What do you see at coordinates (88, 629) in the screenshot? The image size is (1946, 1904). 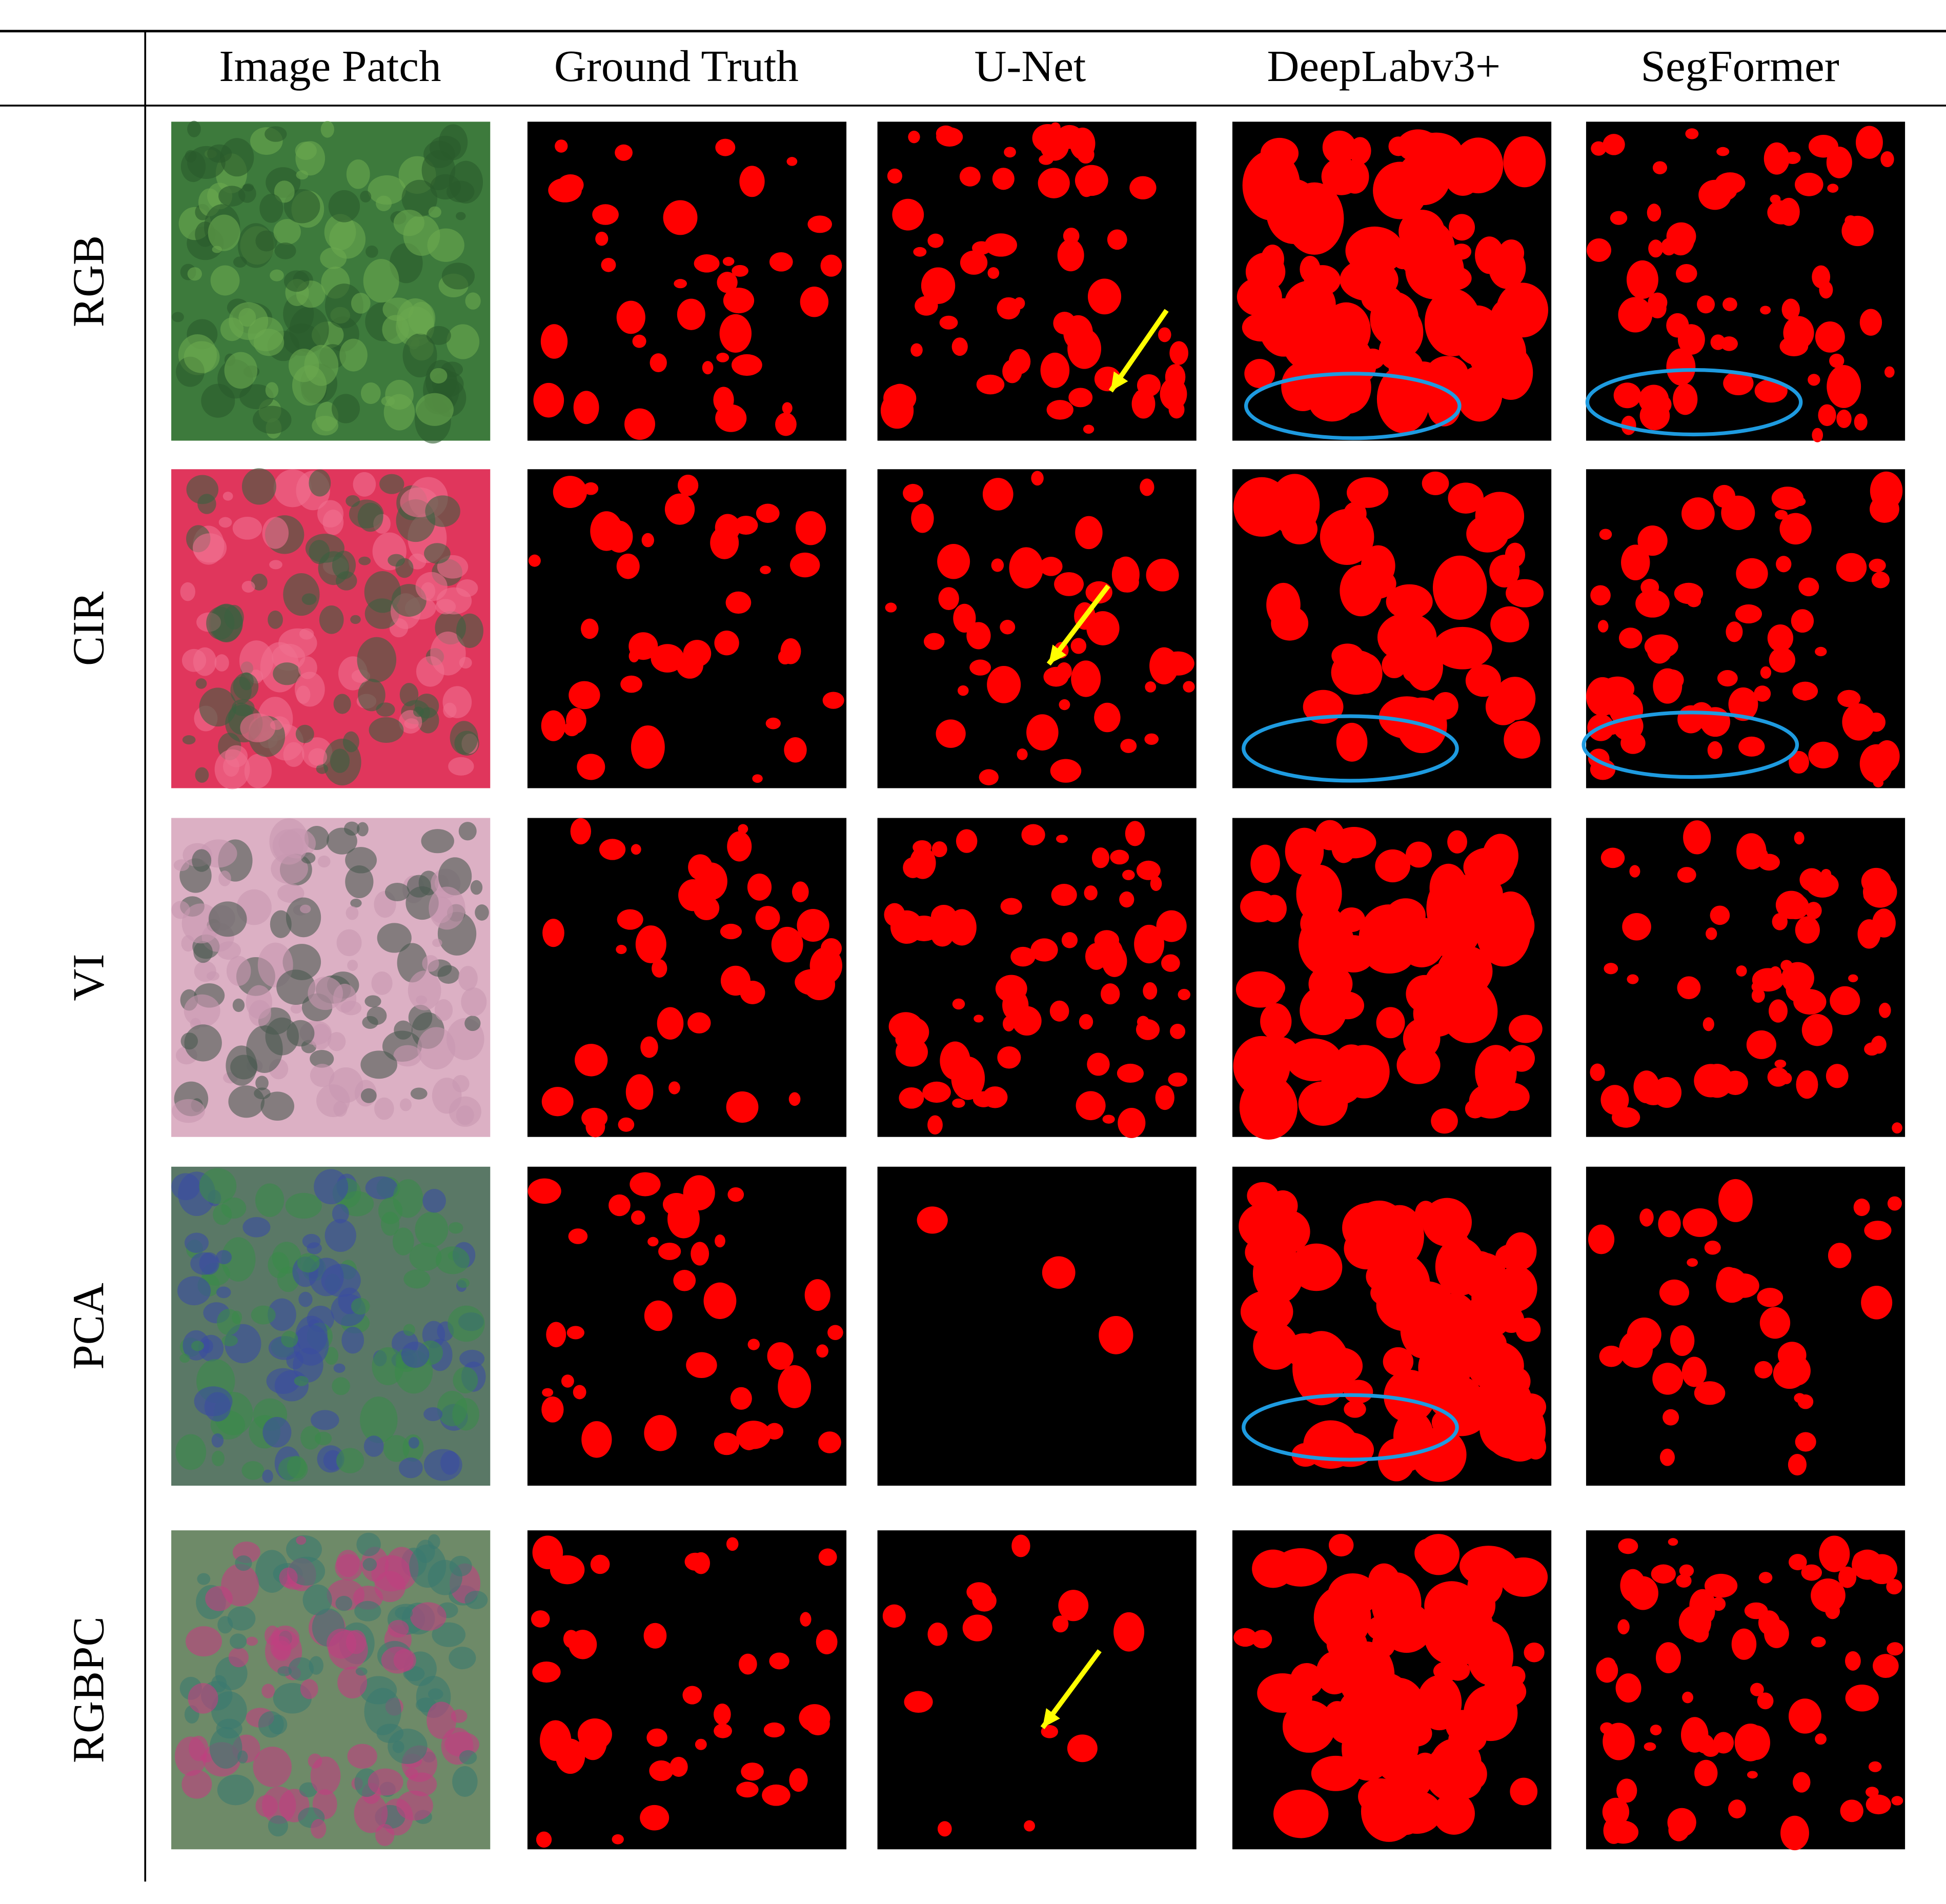 I see `row-label: CIR` at bounding box center [88, 629].